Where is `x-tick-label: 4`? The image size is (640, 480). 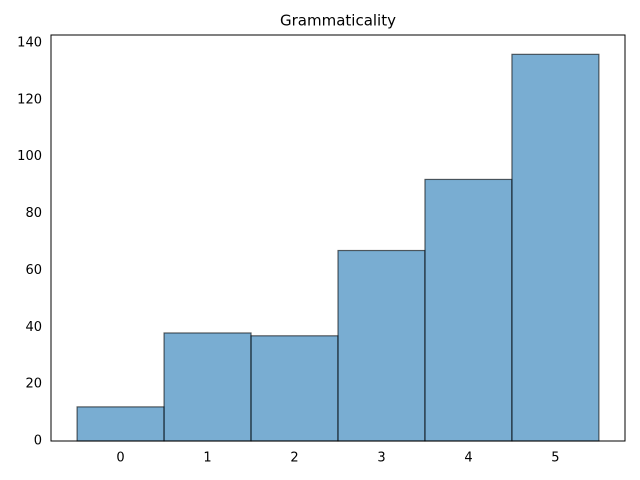
x-tick-label: 4 is located at coordinates (468, 458).